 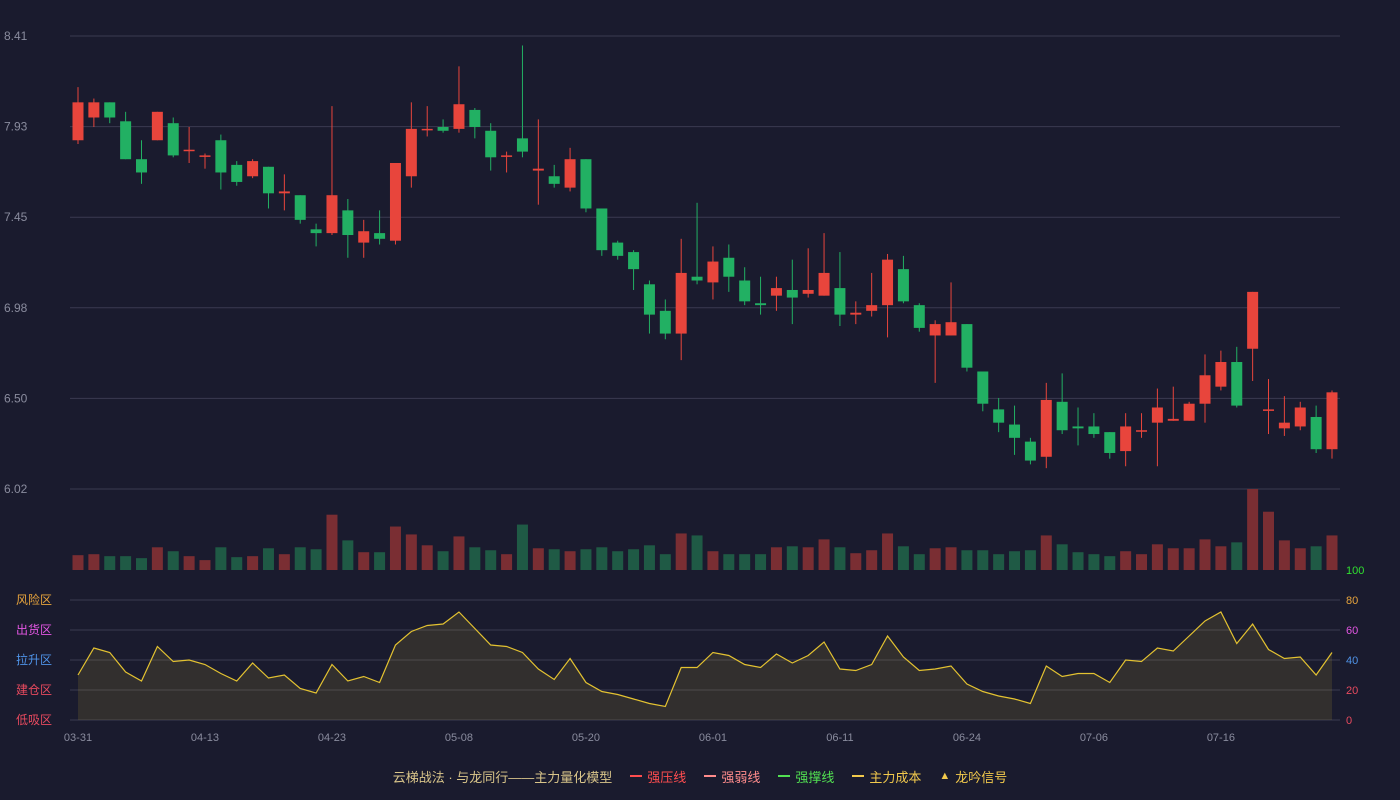 I want to click on x-tick-label: 06-24, so click(x=967, y=738).